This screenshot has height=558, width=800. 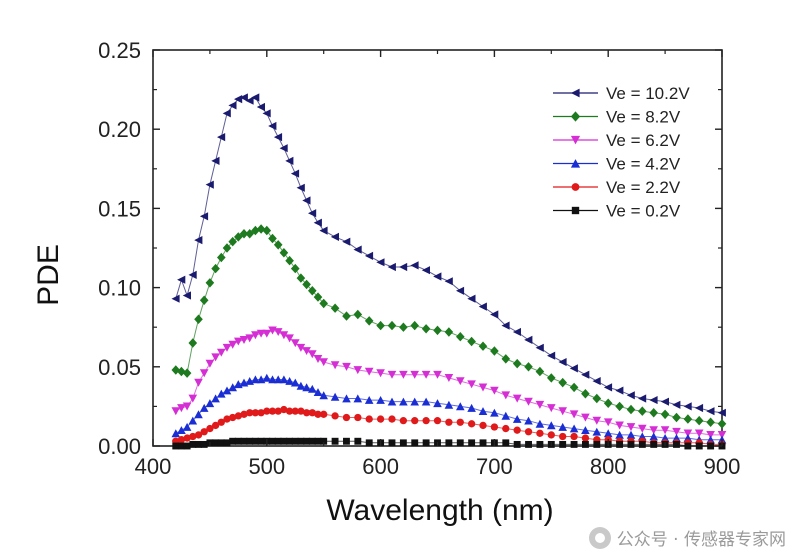 I want to click on legend-marker, so click(x=575, y=163).